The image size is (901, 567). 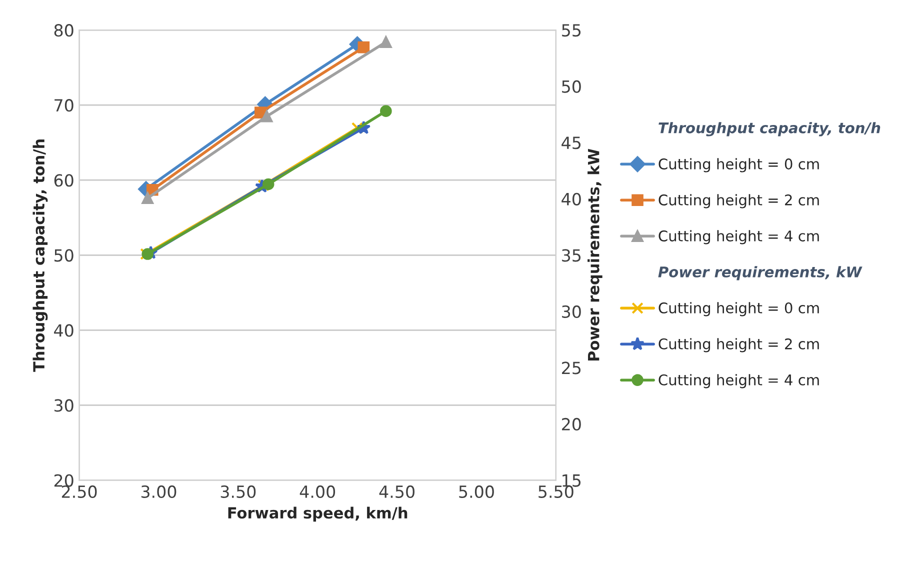 I want to click on x-tick-label: 5.50, so click(x=556, y=491).